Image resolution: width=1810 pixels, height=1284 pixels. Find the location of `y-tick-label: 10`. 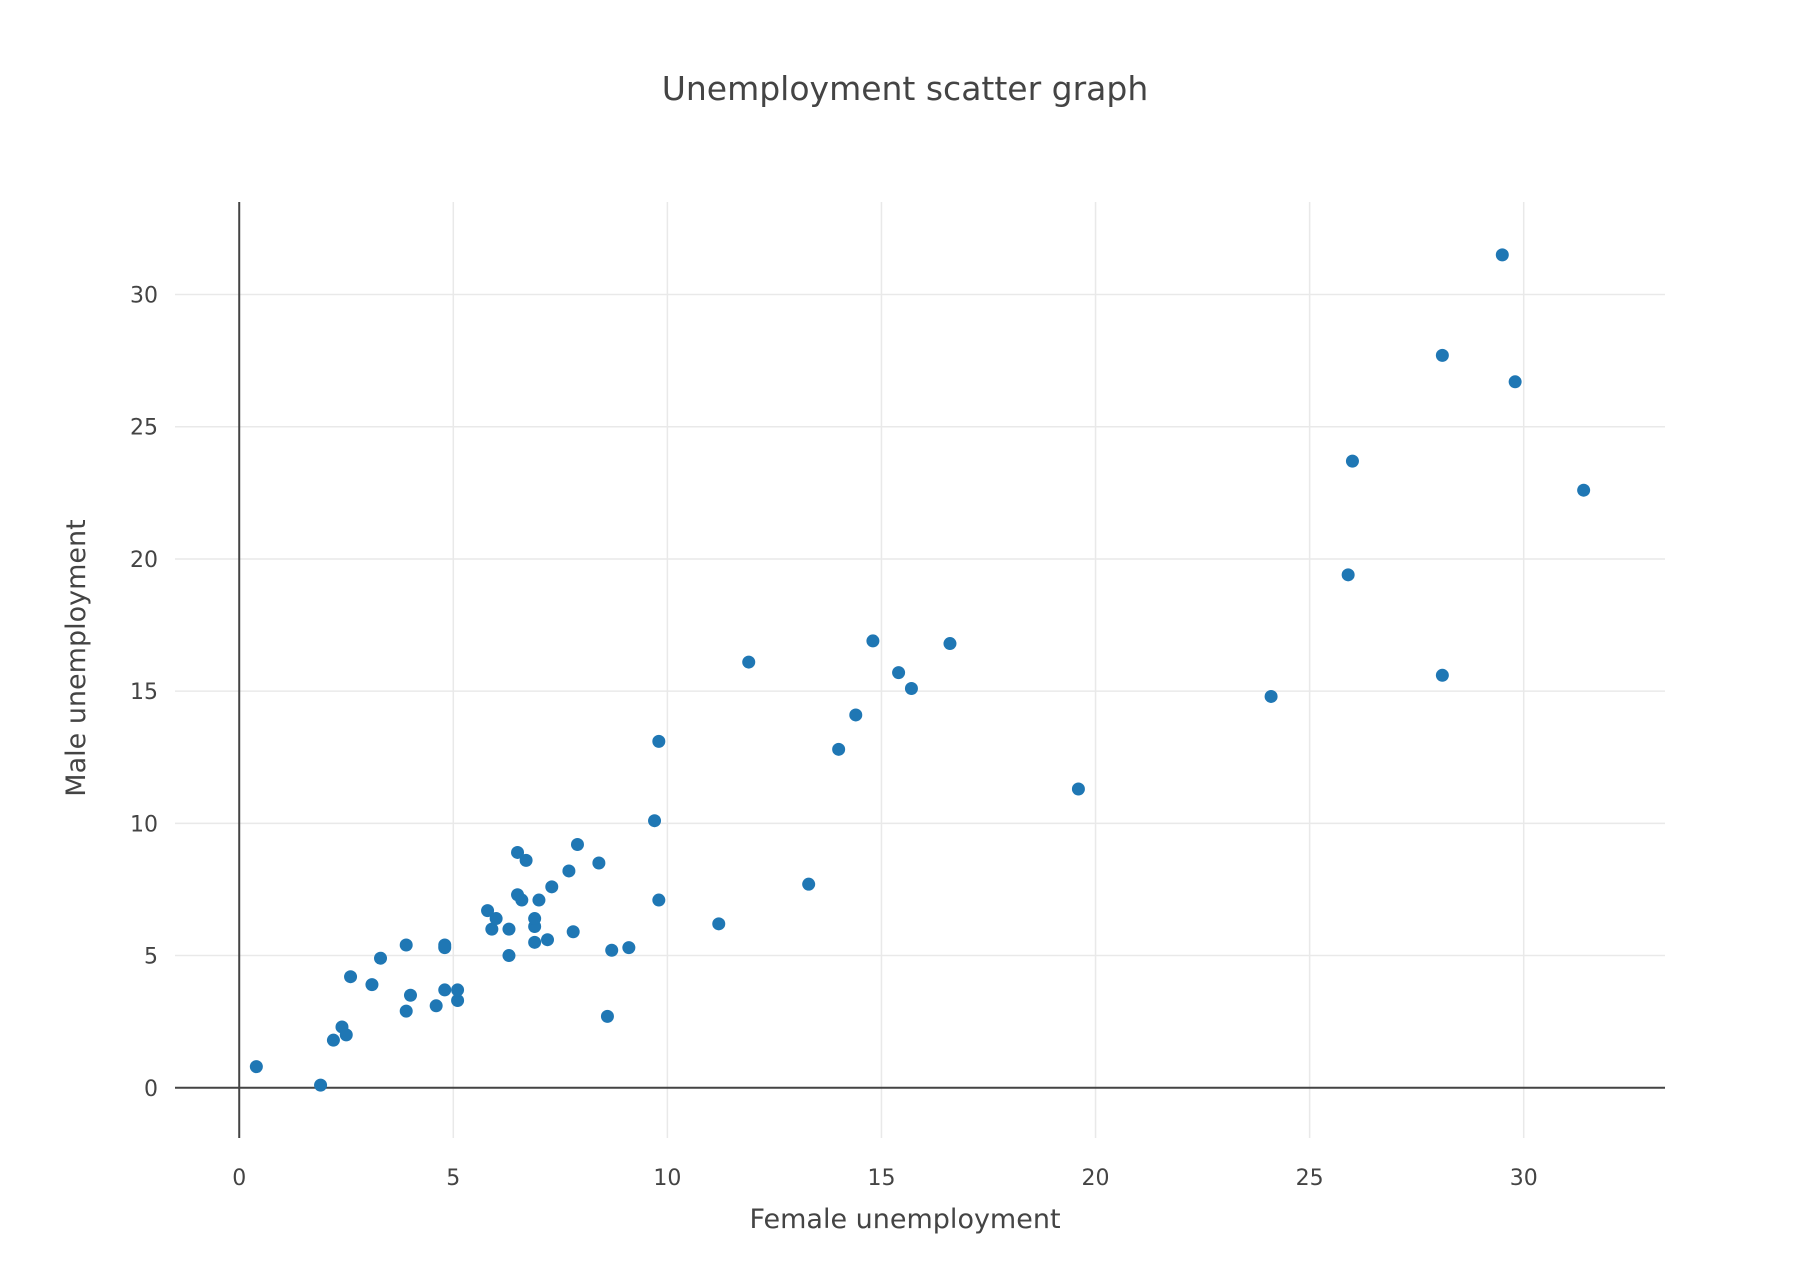

y-tick-label: 10 is located at coordinates (144, 824).